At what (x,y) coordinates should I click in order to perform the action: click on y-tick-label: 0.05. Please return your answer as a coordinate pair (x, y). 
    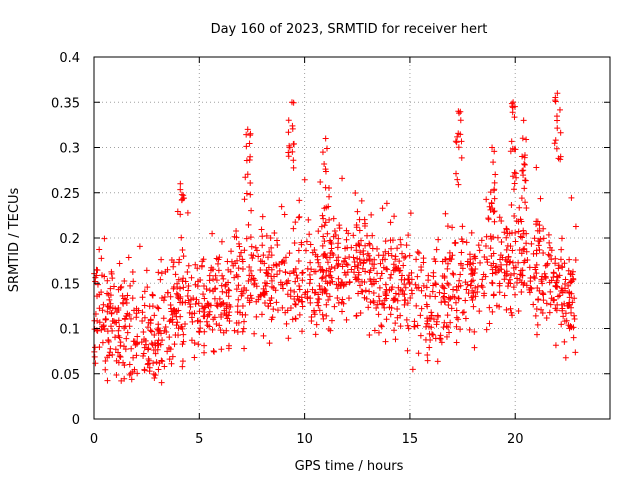
    Looking at the image, I should click on (65, 375).